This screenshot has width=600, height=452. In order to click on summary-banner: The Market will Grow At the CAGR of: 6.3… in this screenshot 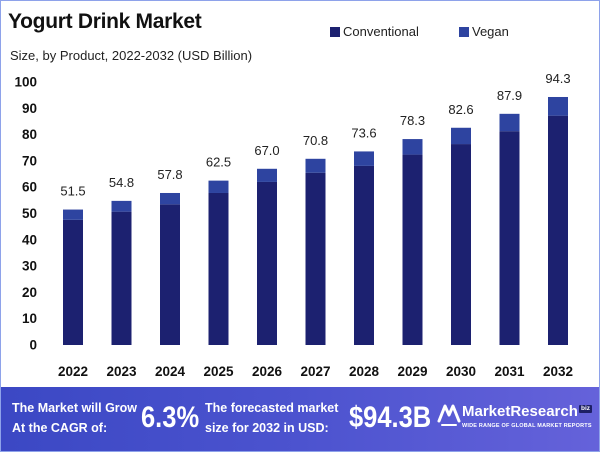, I will do `click(300, 419)`.